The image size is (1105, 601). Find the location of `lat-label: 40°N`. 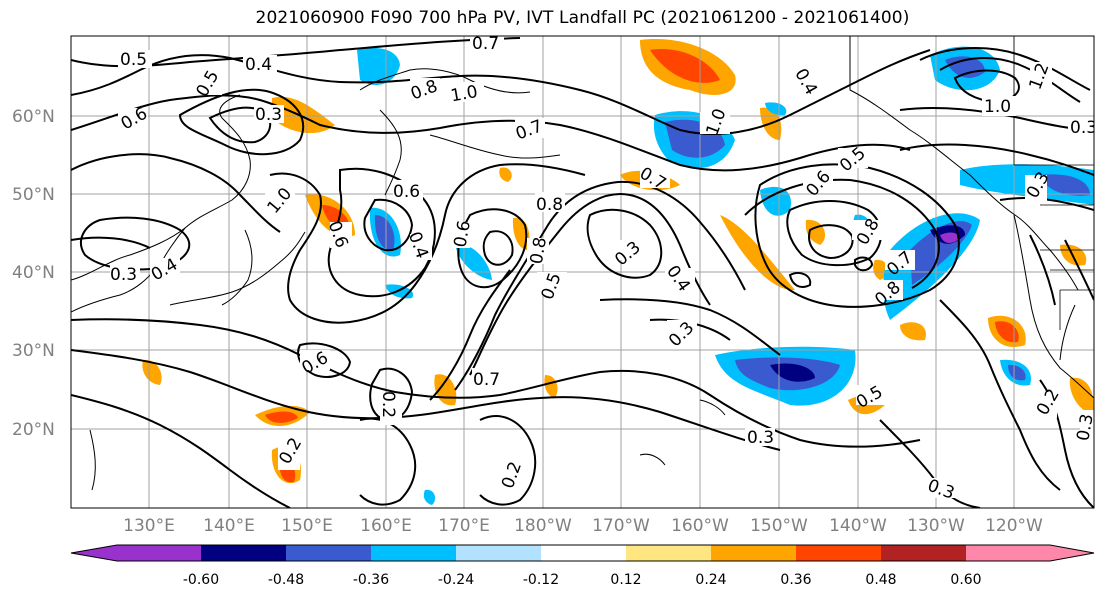

lat-label: 40°N is located at coordinates (33, 273).